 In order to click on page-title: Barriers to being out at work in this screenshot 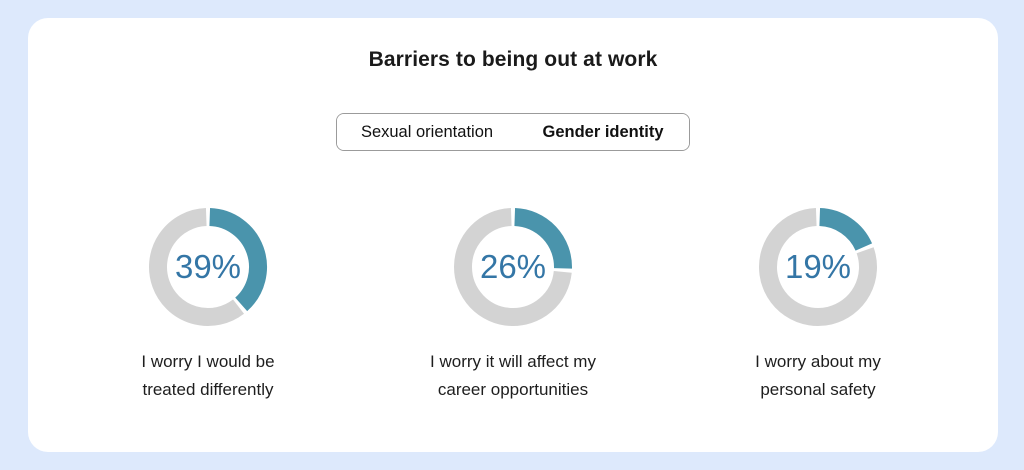, I will do `click(513, 59)`.